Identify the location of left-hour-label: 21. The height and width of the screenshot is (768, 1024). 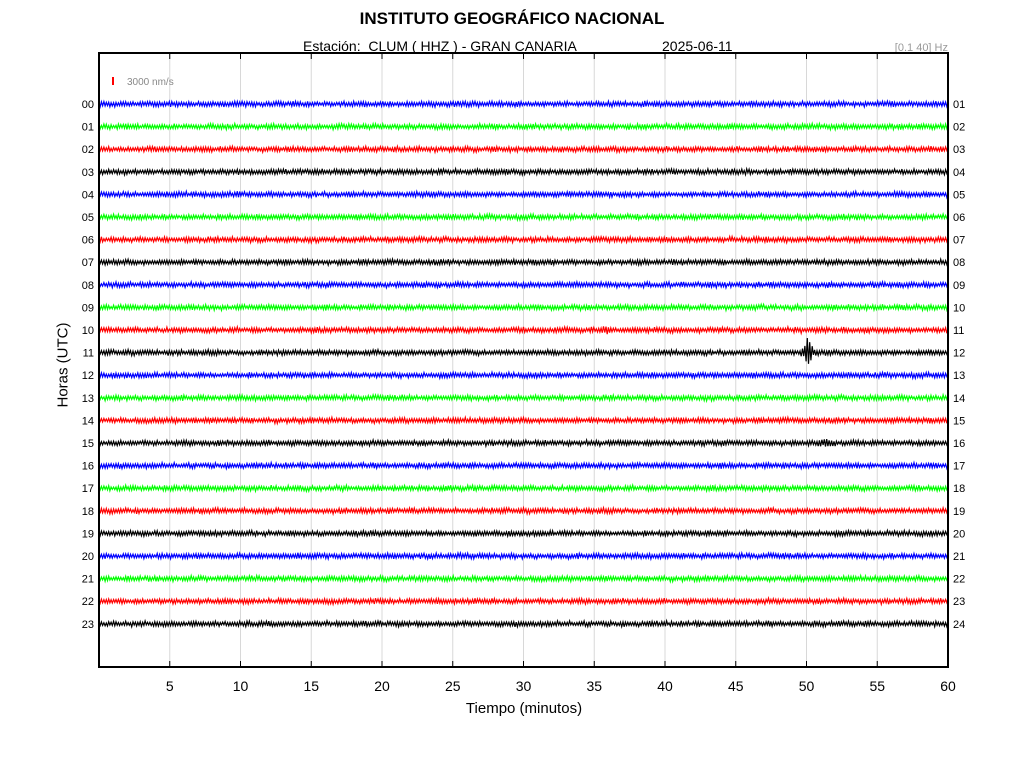
(88, 580).